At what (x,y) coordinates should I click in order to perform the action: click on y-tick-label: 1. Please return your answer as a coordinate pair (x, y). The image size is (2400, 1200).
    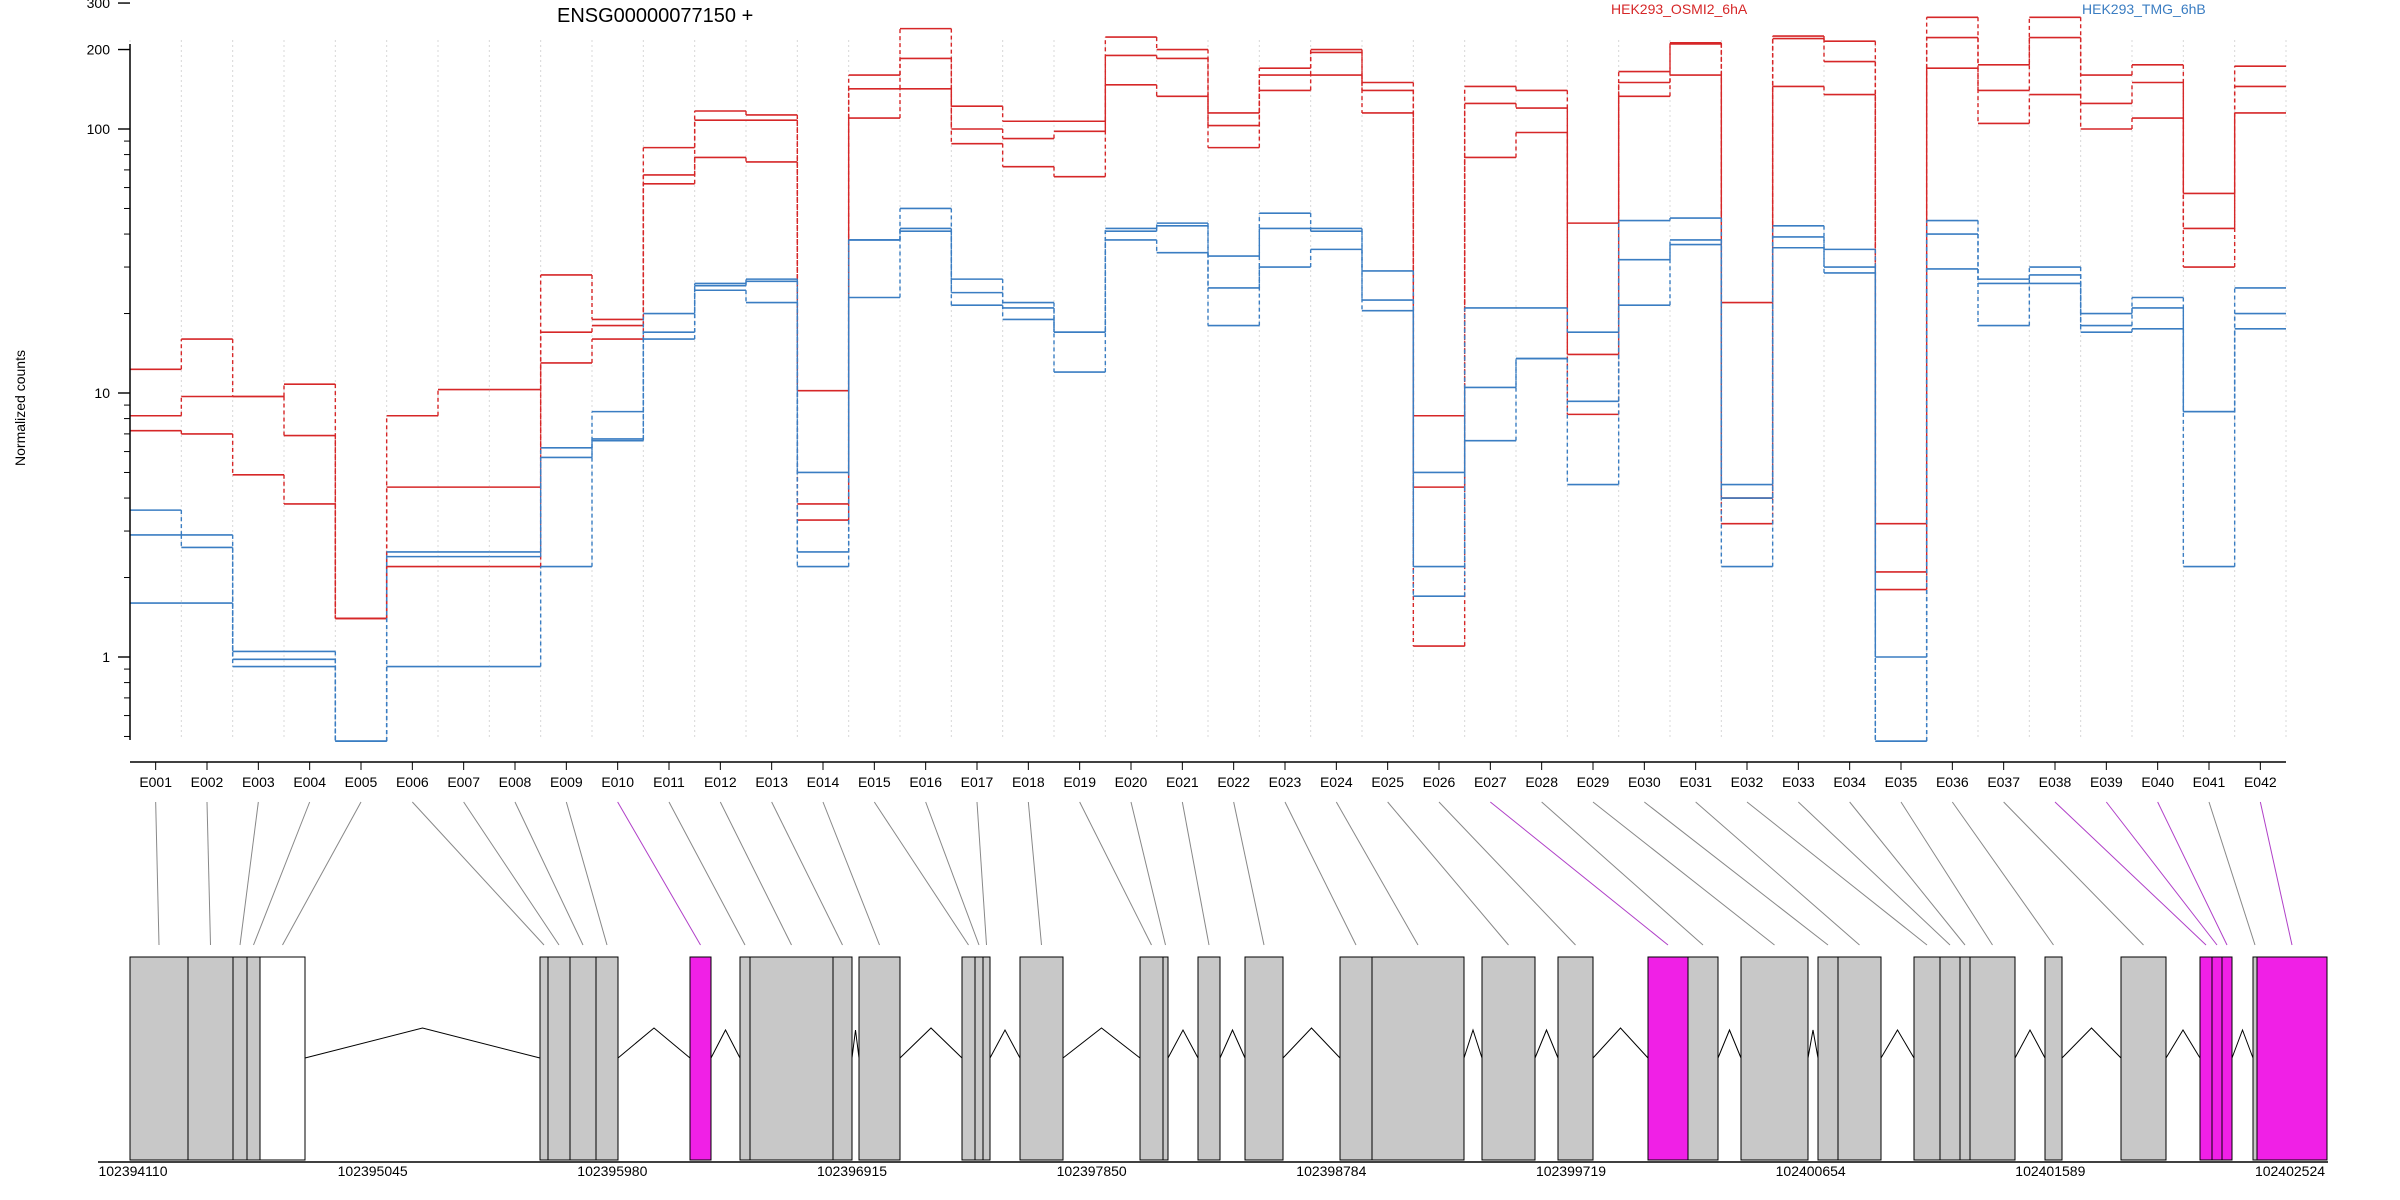
    Looking at the image, I should click on (106, 657).